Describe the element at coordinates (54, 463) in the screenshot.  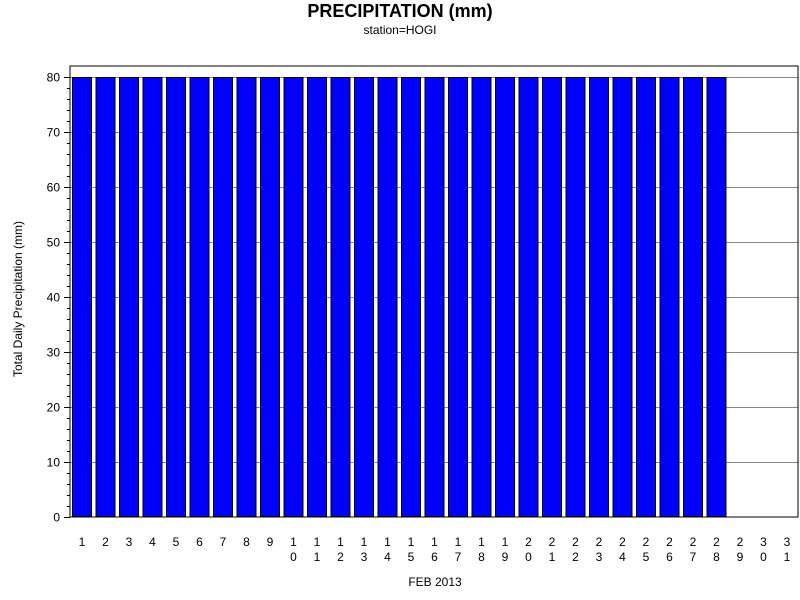
I see `y-tick-label: 10` at that location.